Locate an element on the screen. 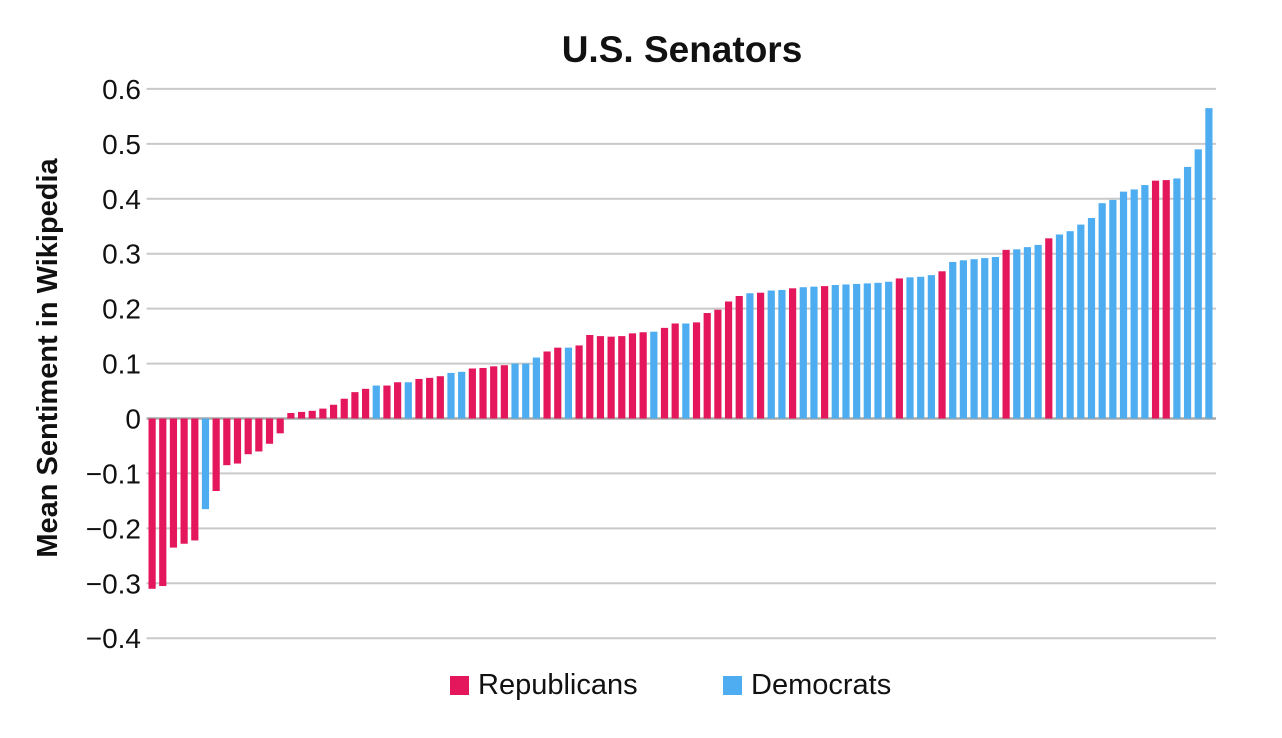 Image resolution: width=1282 pixels, height=738 pixels. senator-bar-27-R is located at coordinates (430, 398).